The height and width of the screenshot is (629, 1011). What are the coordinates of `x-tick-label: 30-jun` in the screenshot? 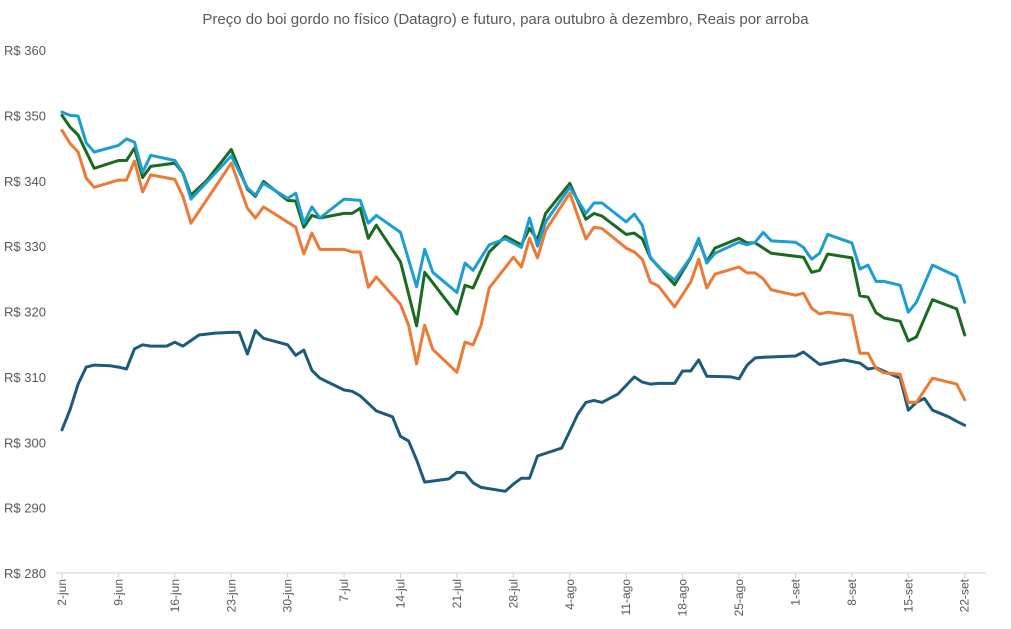 It's located at (288, 595).